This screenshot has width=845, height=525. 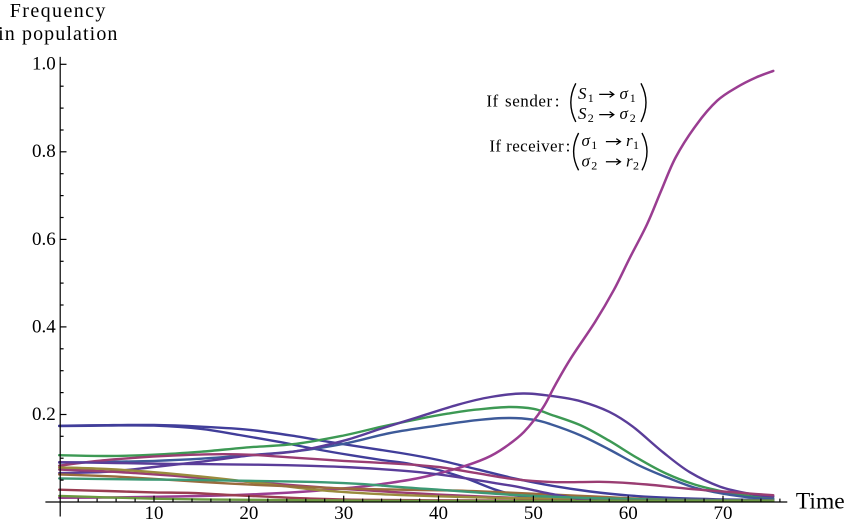 What do you see at coordinates (44, 326) in the screenshot?
I see `svg-text: 0.4` at bounding box center [44, 326].